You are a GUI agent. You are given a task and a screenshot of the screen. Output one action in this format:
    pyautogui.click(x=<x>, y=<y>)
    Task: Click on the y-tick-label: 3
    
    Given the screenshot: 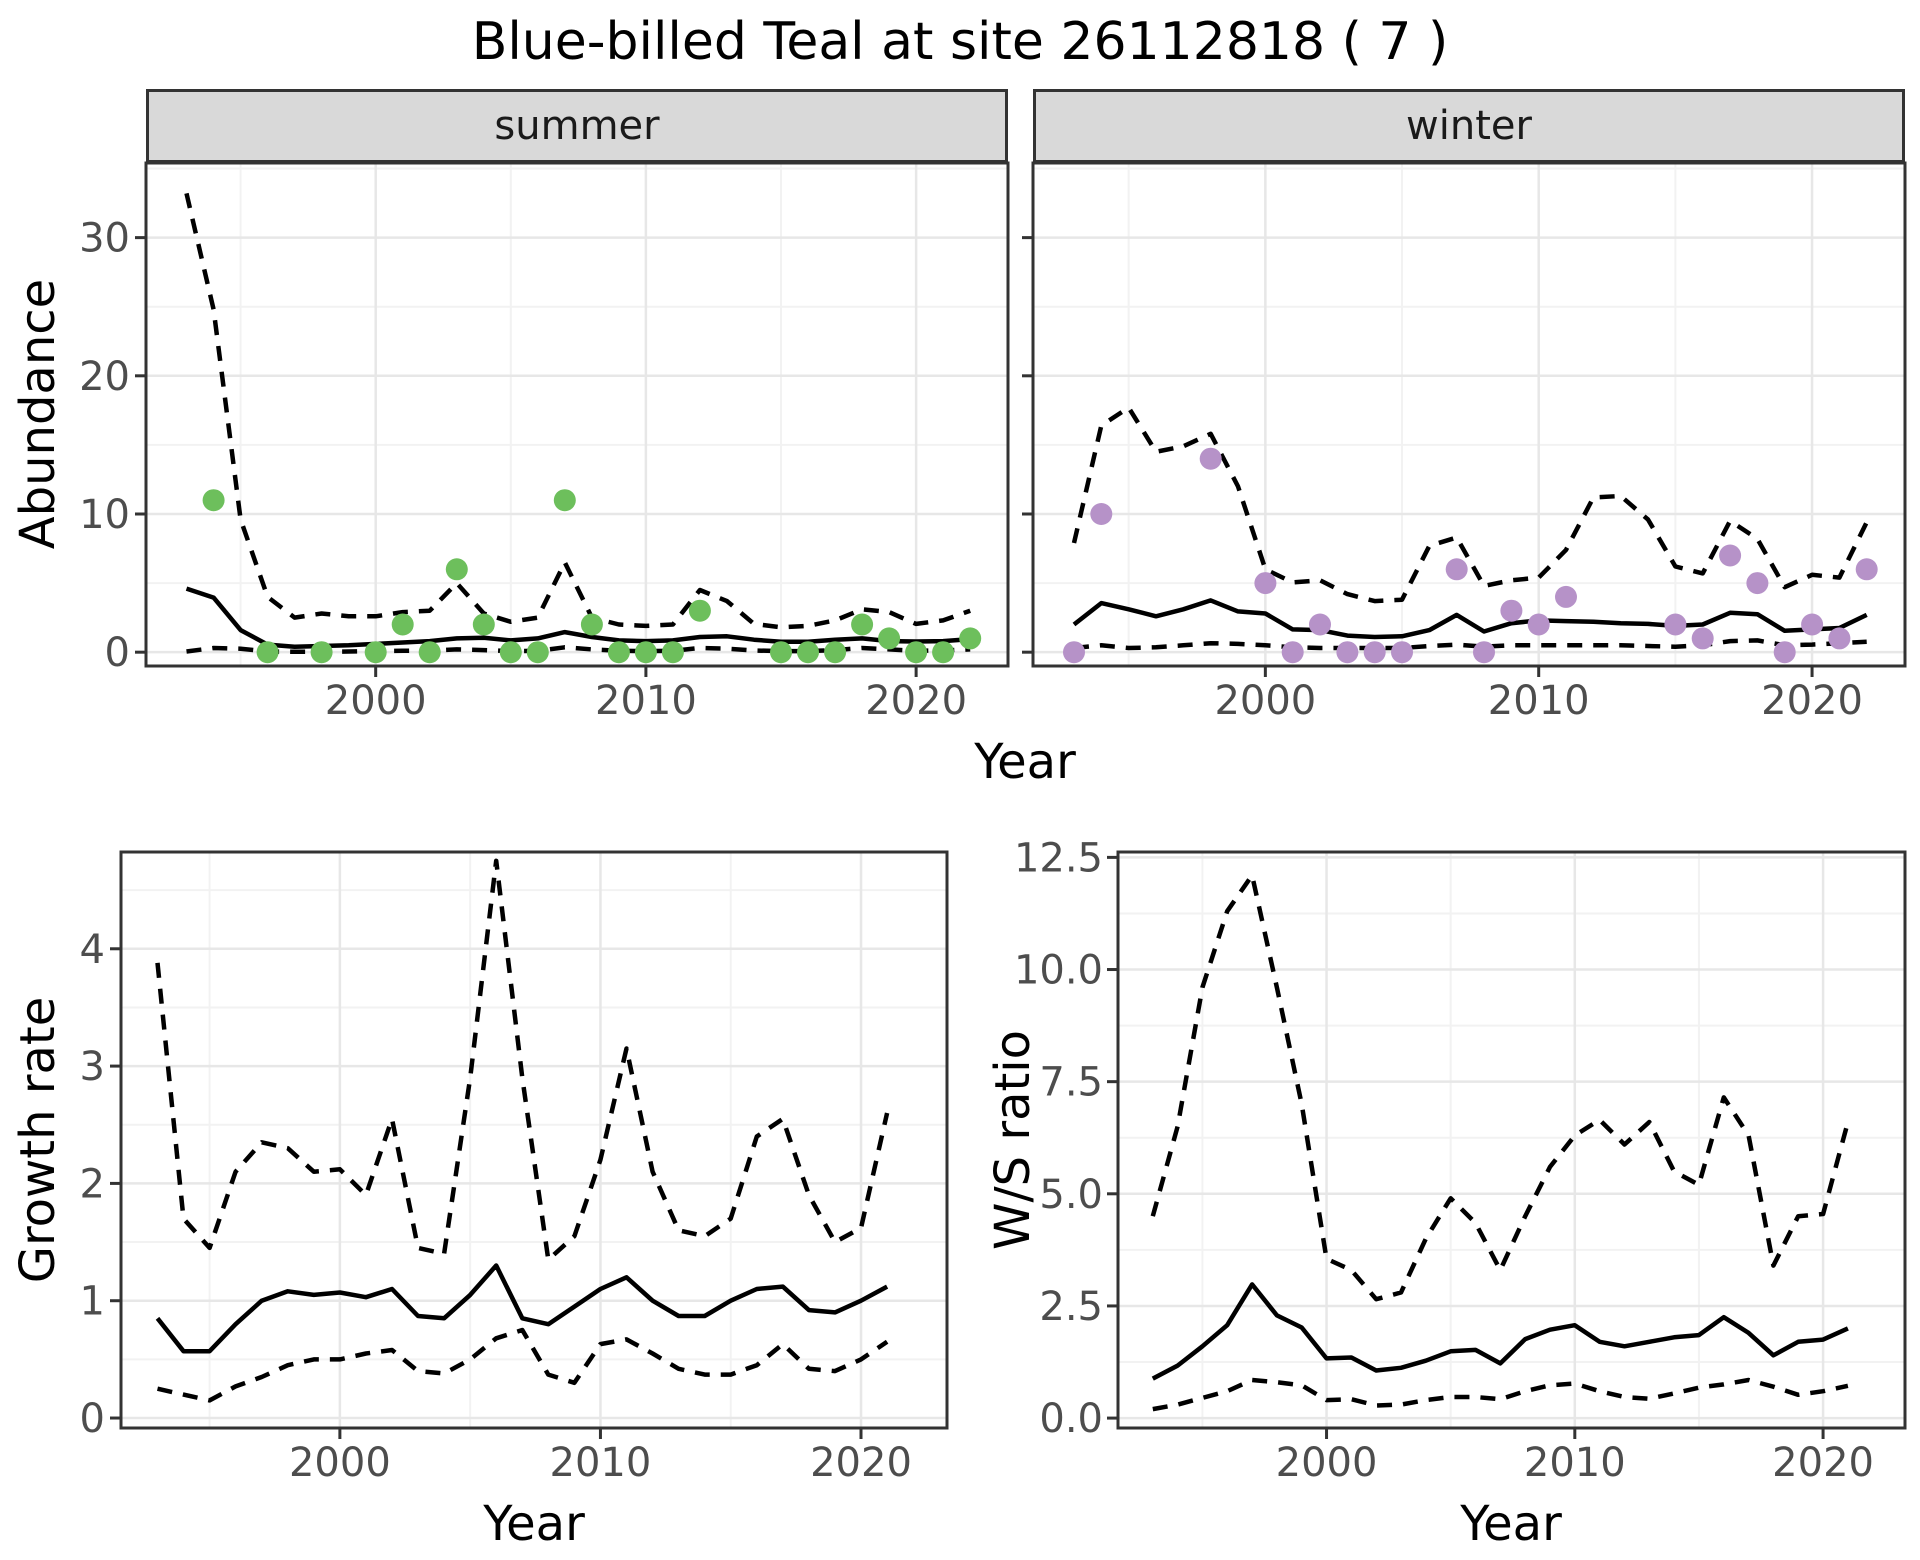 What is the action you would take?
    pyautogui.click(x=92, y=1067)
    